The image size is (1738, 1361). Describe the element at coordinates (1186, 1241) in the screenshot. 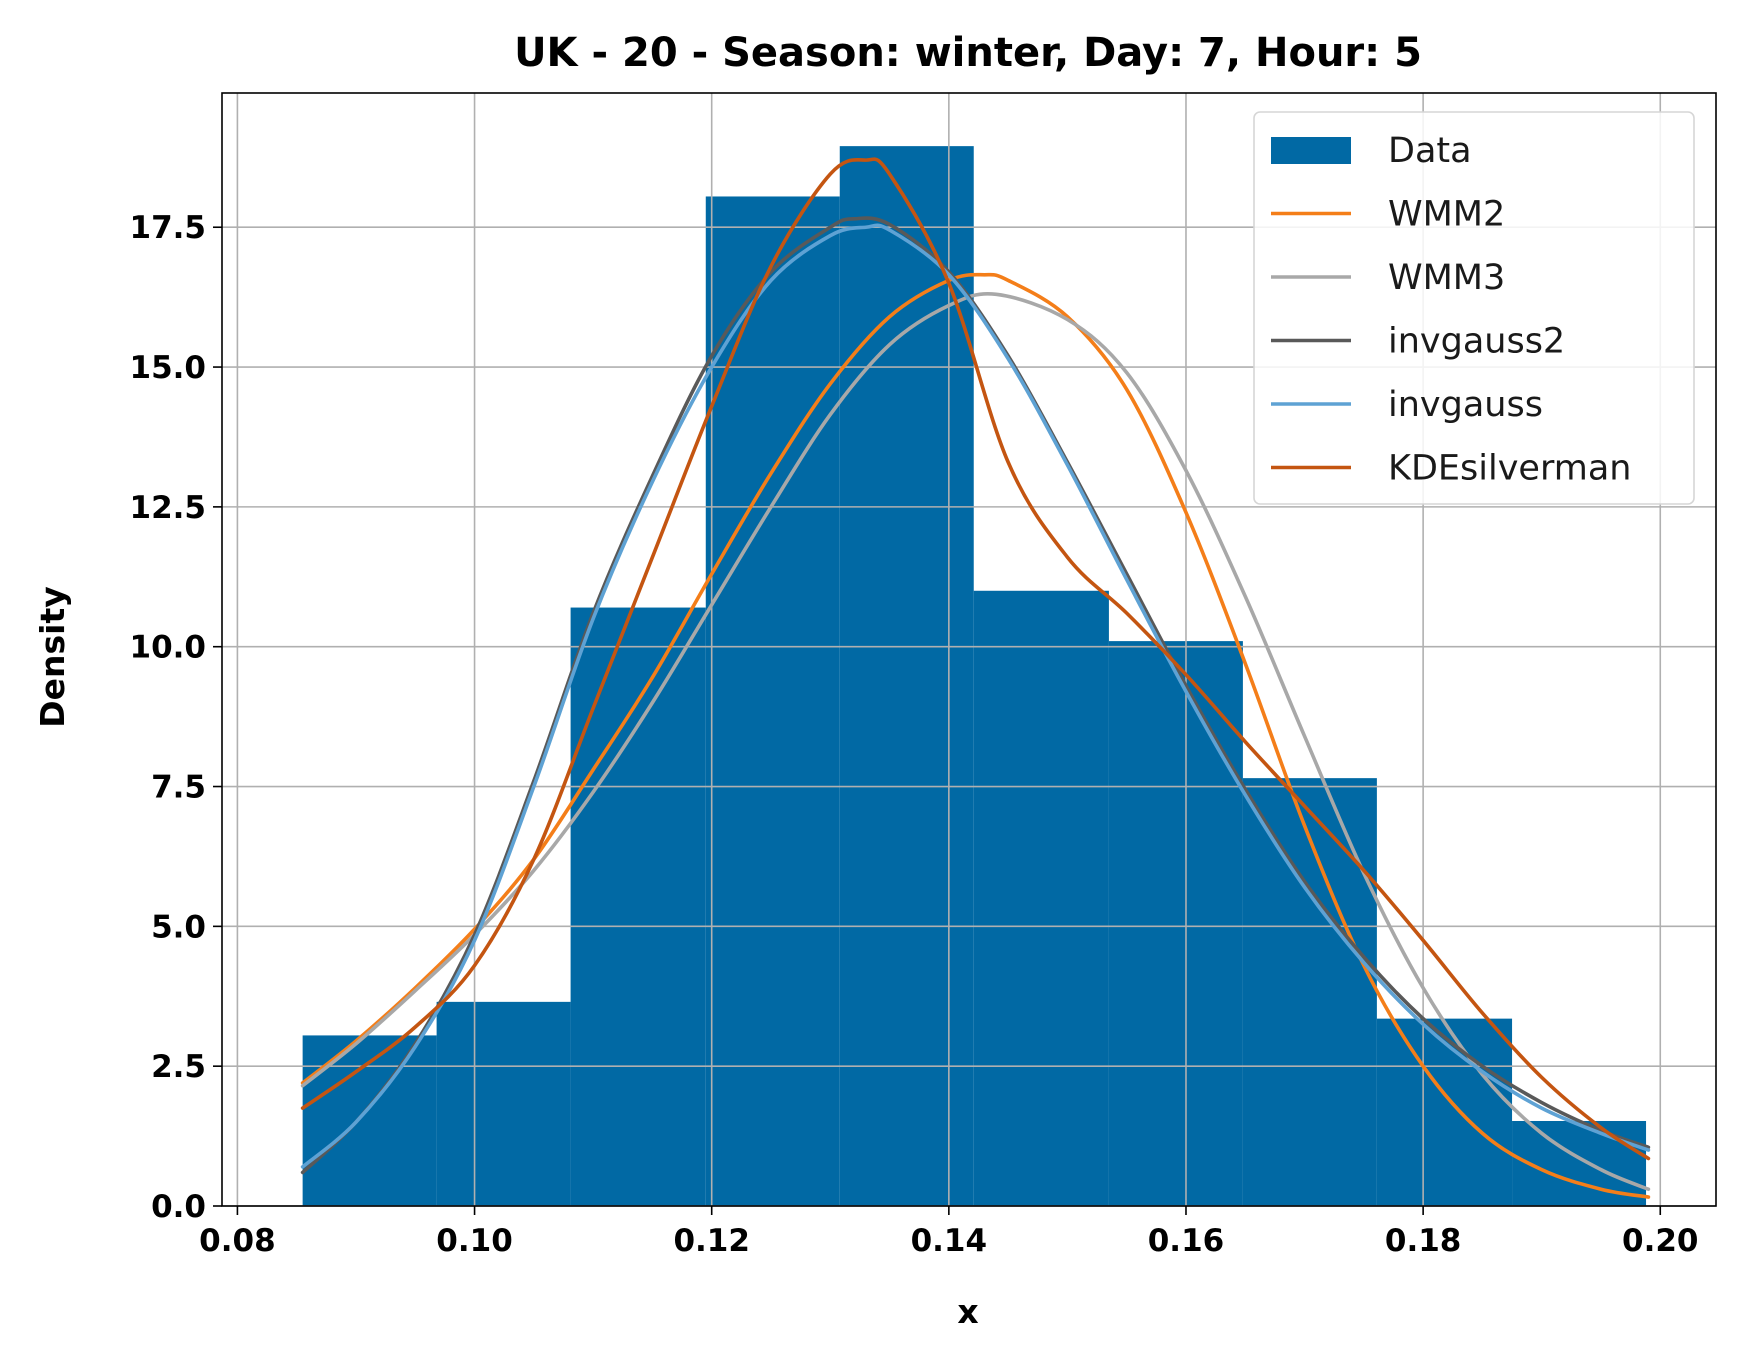

I see `x-tick-label-5: 0.16` at that location.